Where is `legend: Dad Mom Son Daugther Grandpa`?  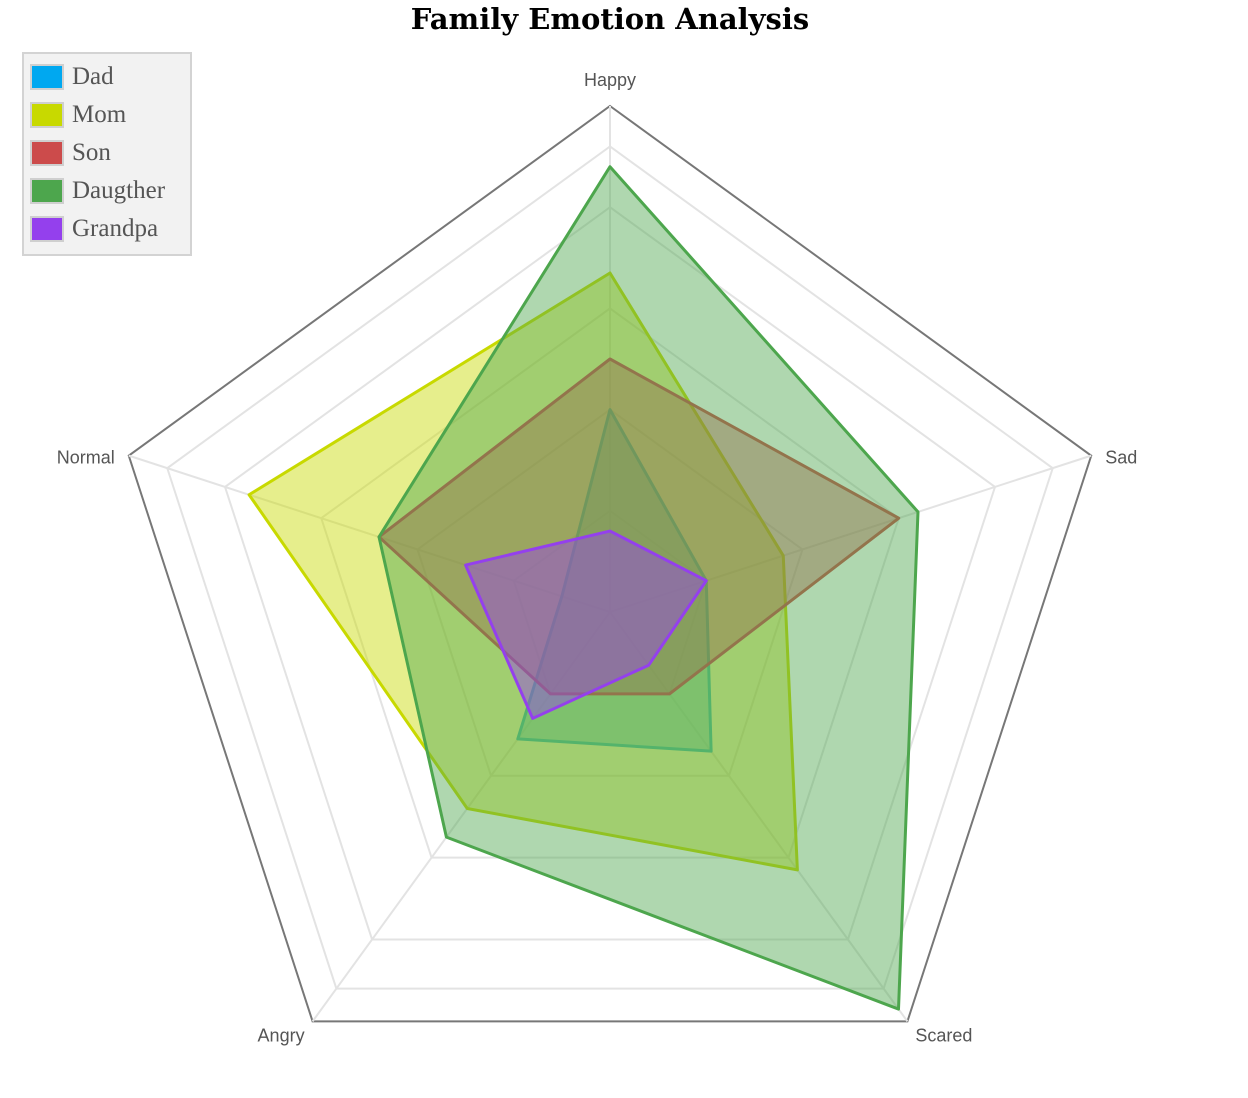
legend: Dad Mom Son Daugther Grandpa is located at coordinates (107, 154).